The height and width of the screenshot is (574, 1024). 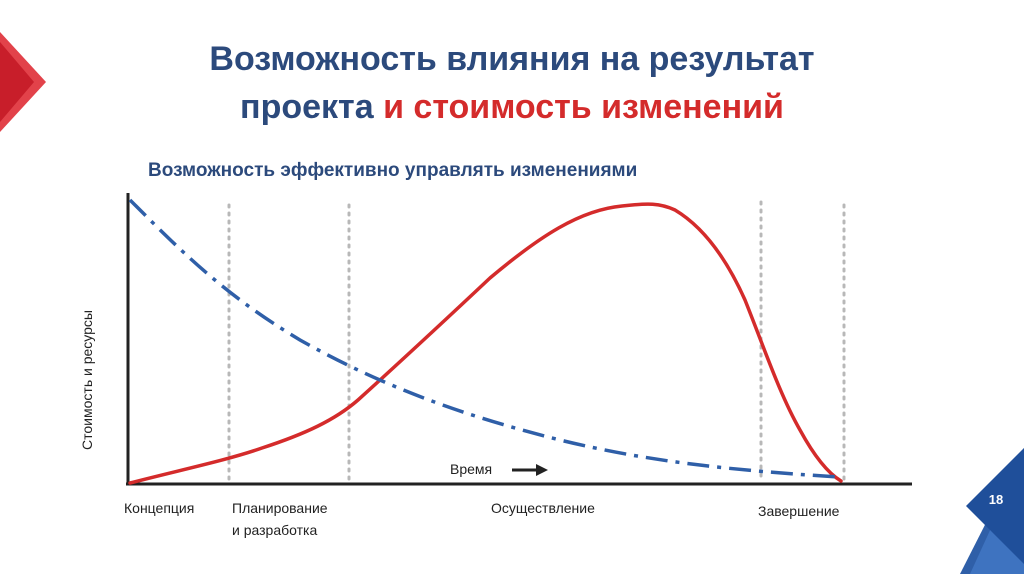 What do you see at coordinates (307, 107) in the screenshot?
I see `title-line-2-blue: проекта` at bounding box center [307, 107].